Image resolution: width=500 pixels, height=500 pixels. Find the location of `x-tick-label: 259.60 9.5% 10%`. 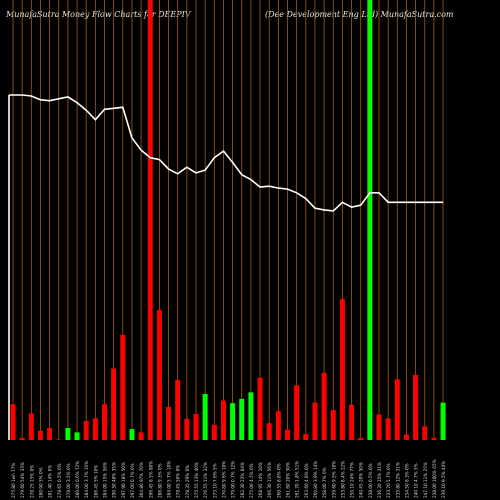

x-tick-label: 259.60 9.5% 10% is located at coordinates (333, 479).